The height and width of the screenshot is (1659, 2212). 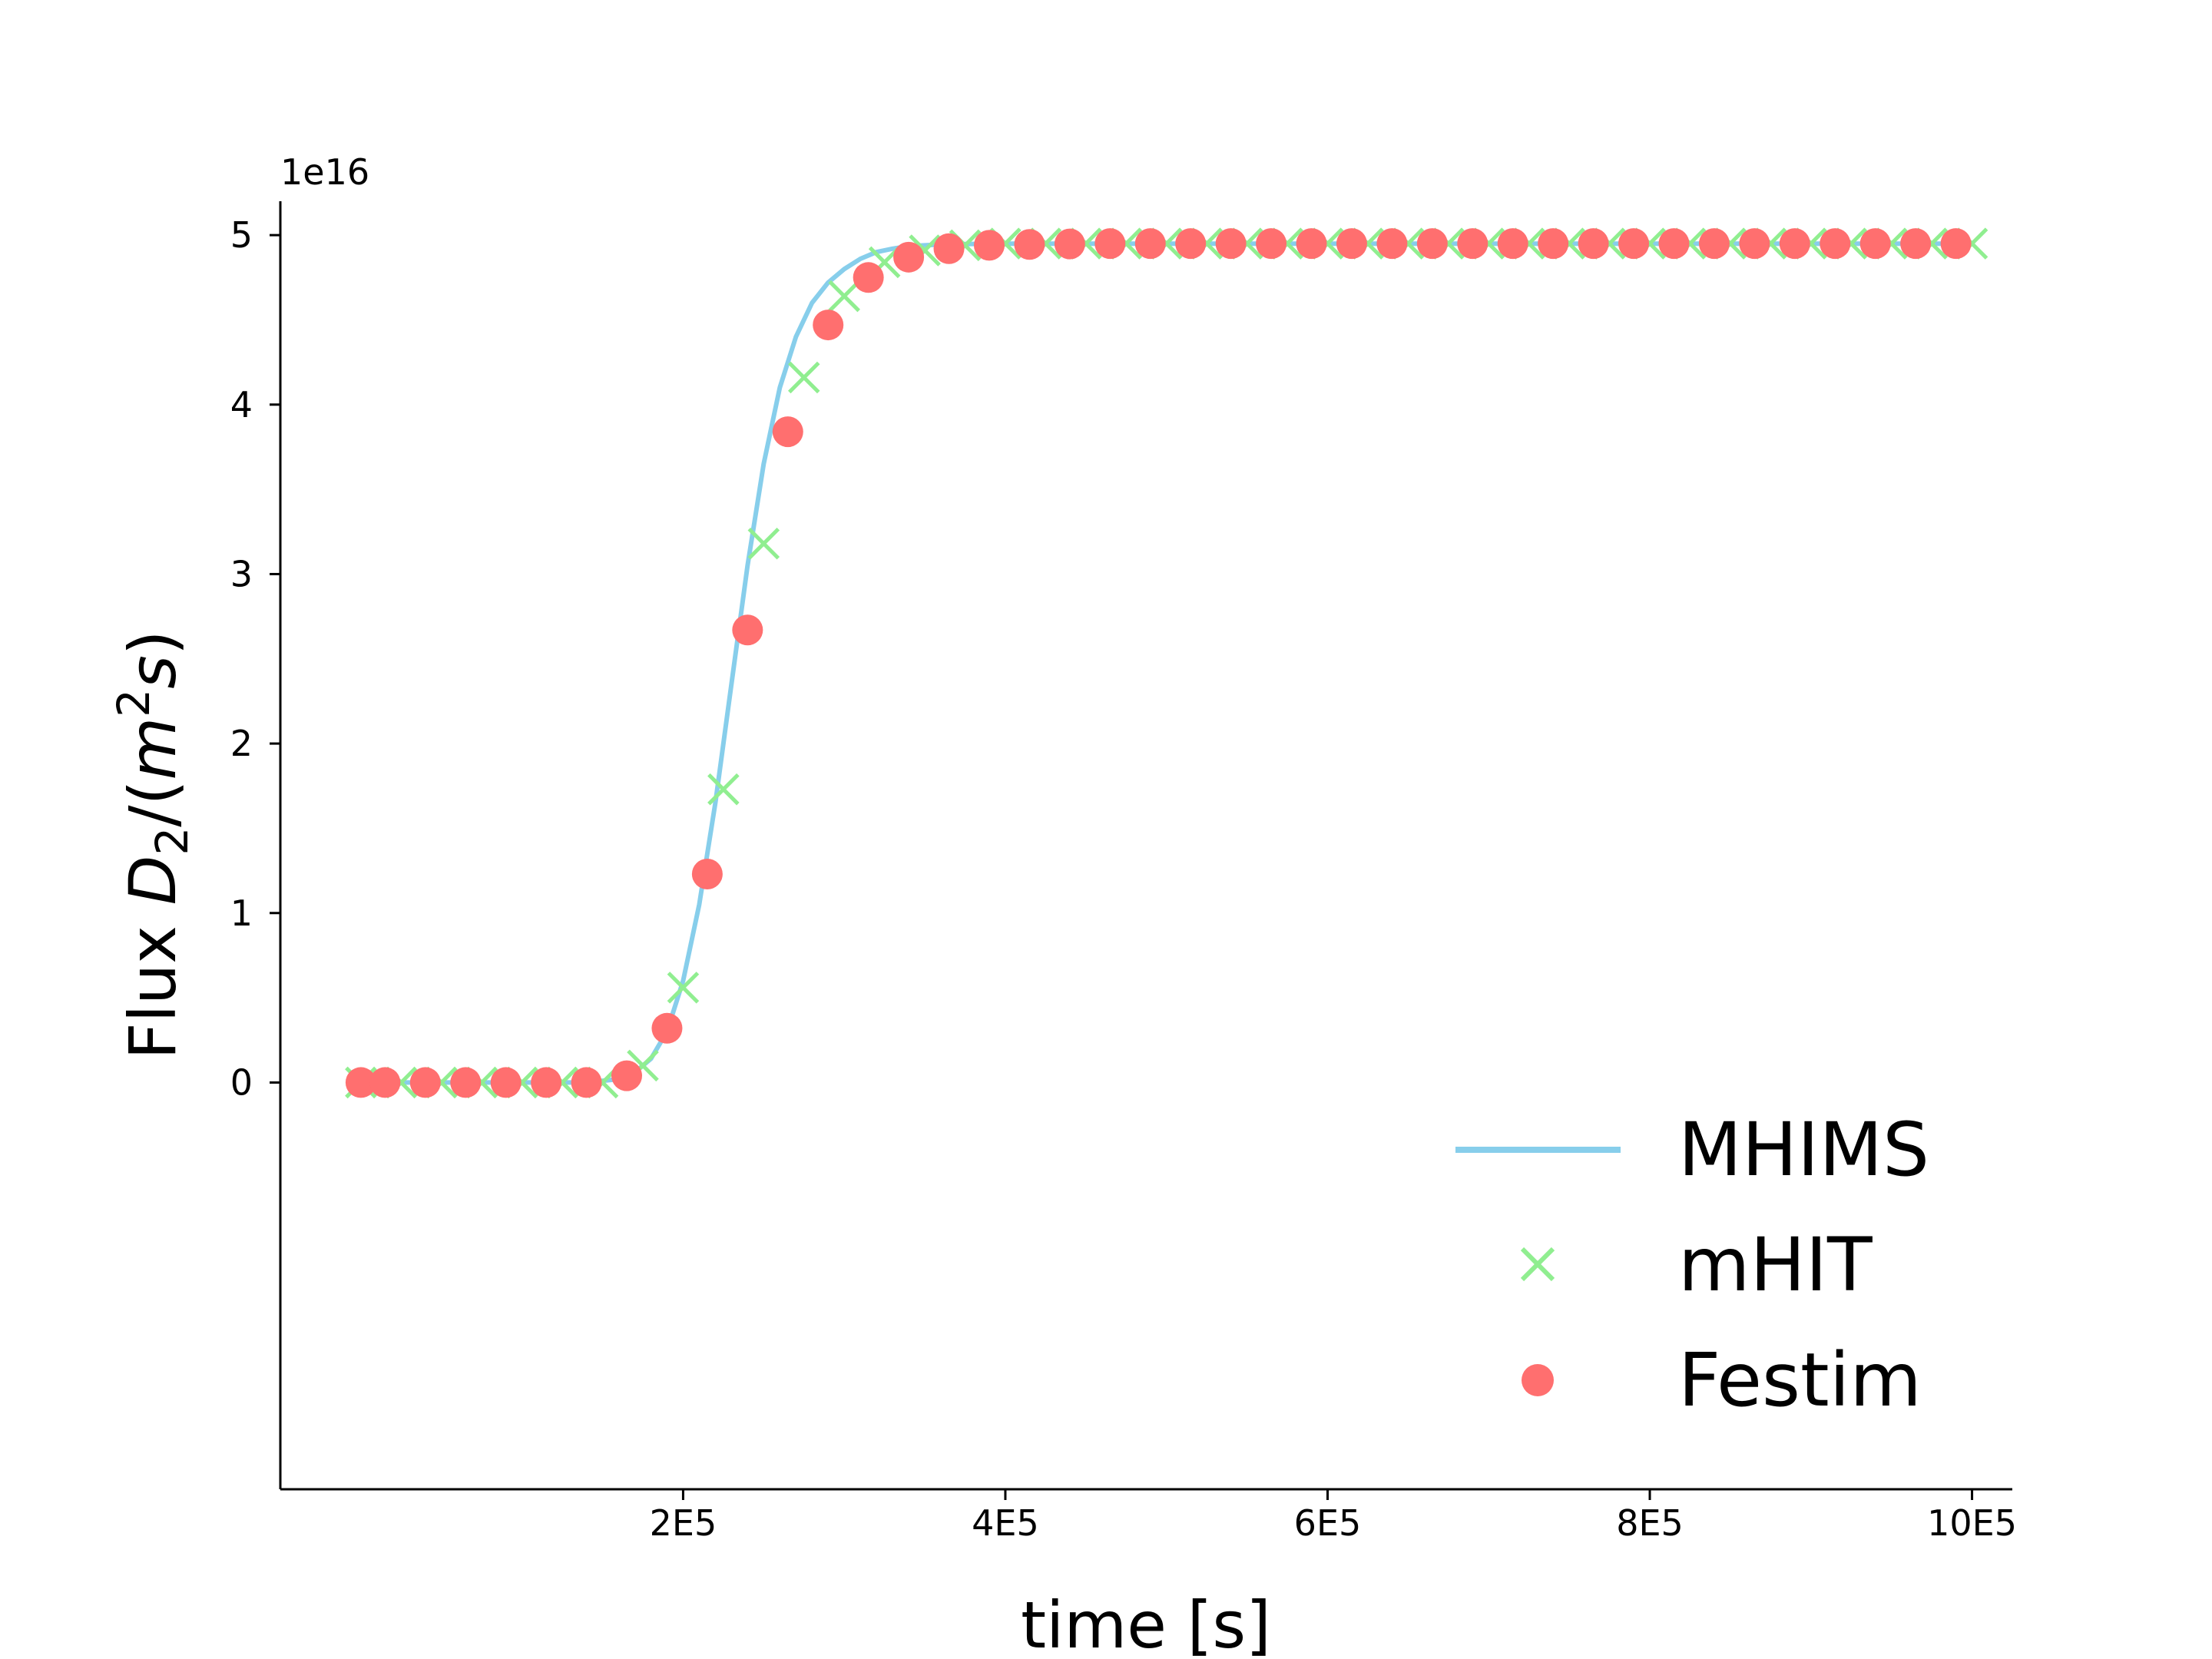 I want to click on x-tick-label: 2E5, so click(x=684, y=1523).